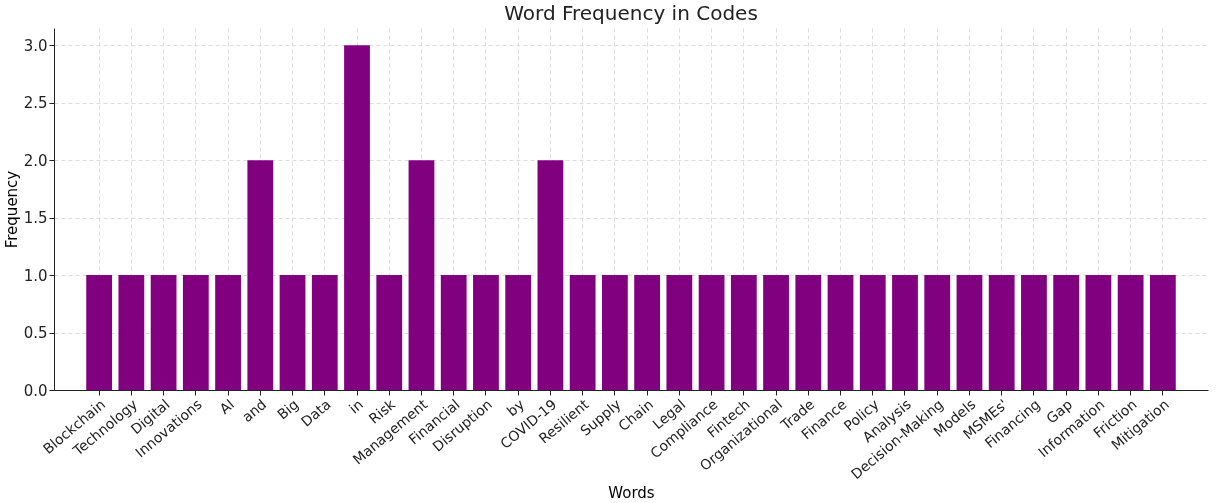 The image size is (1228, 503). I want to click on y-axis-title: Frequency, so click(11, 209).